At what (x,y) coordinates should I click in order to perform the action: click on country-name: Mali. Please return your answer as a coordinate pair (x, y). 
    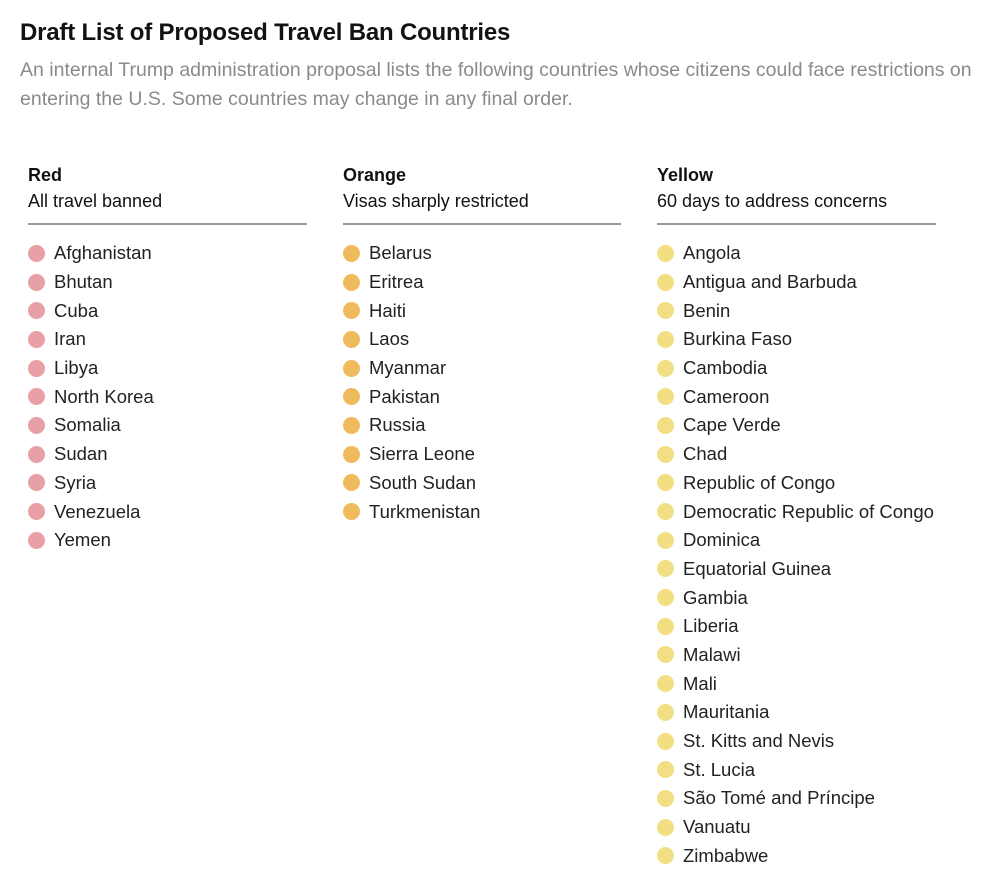
    Looking at the image, I should click on (700, 683).